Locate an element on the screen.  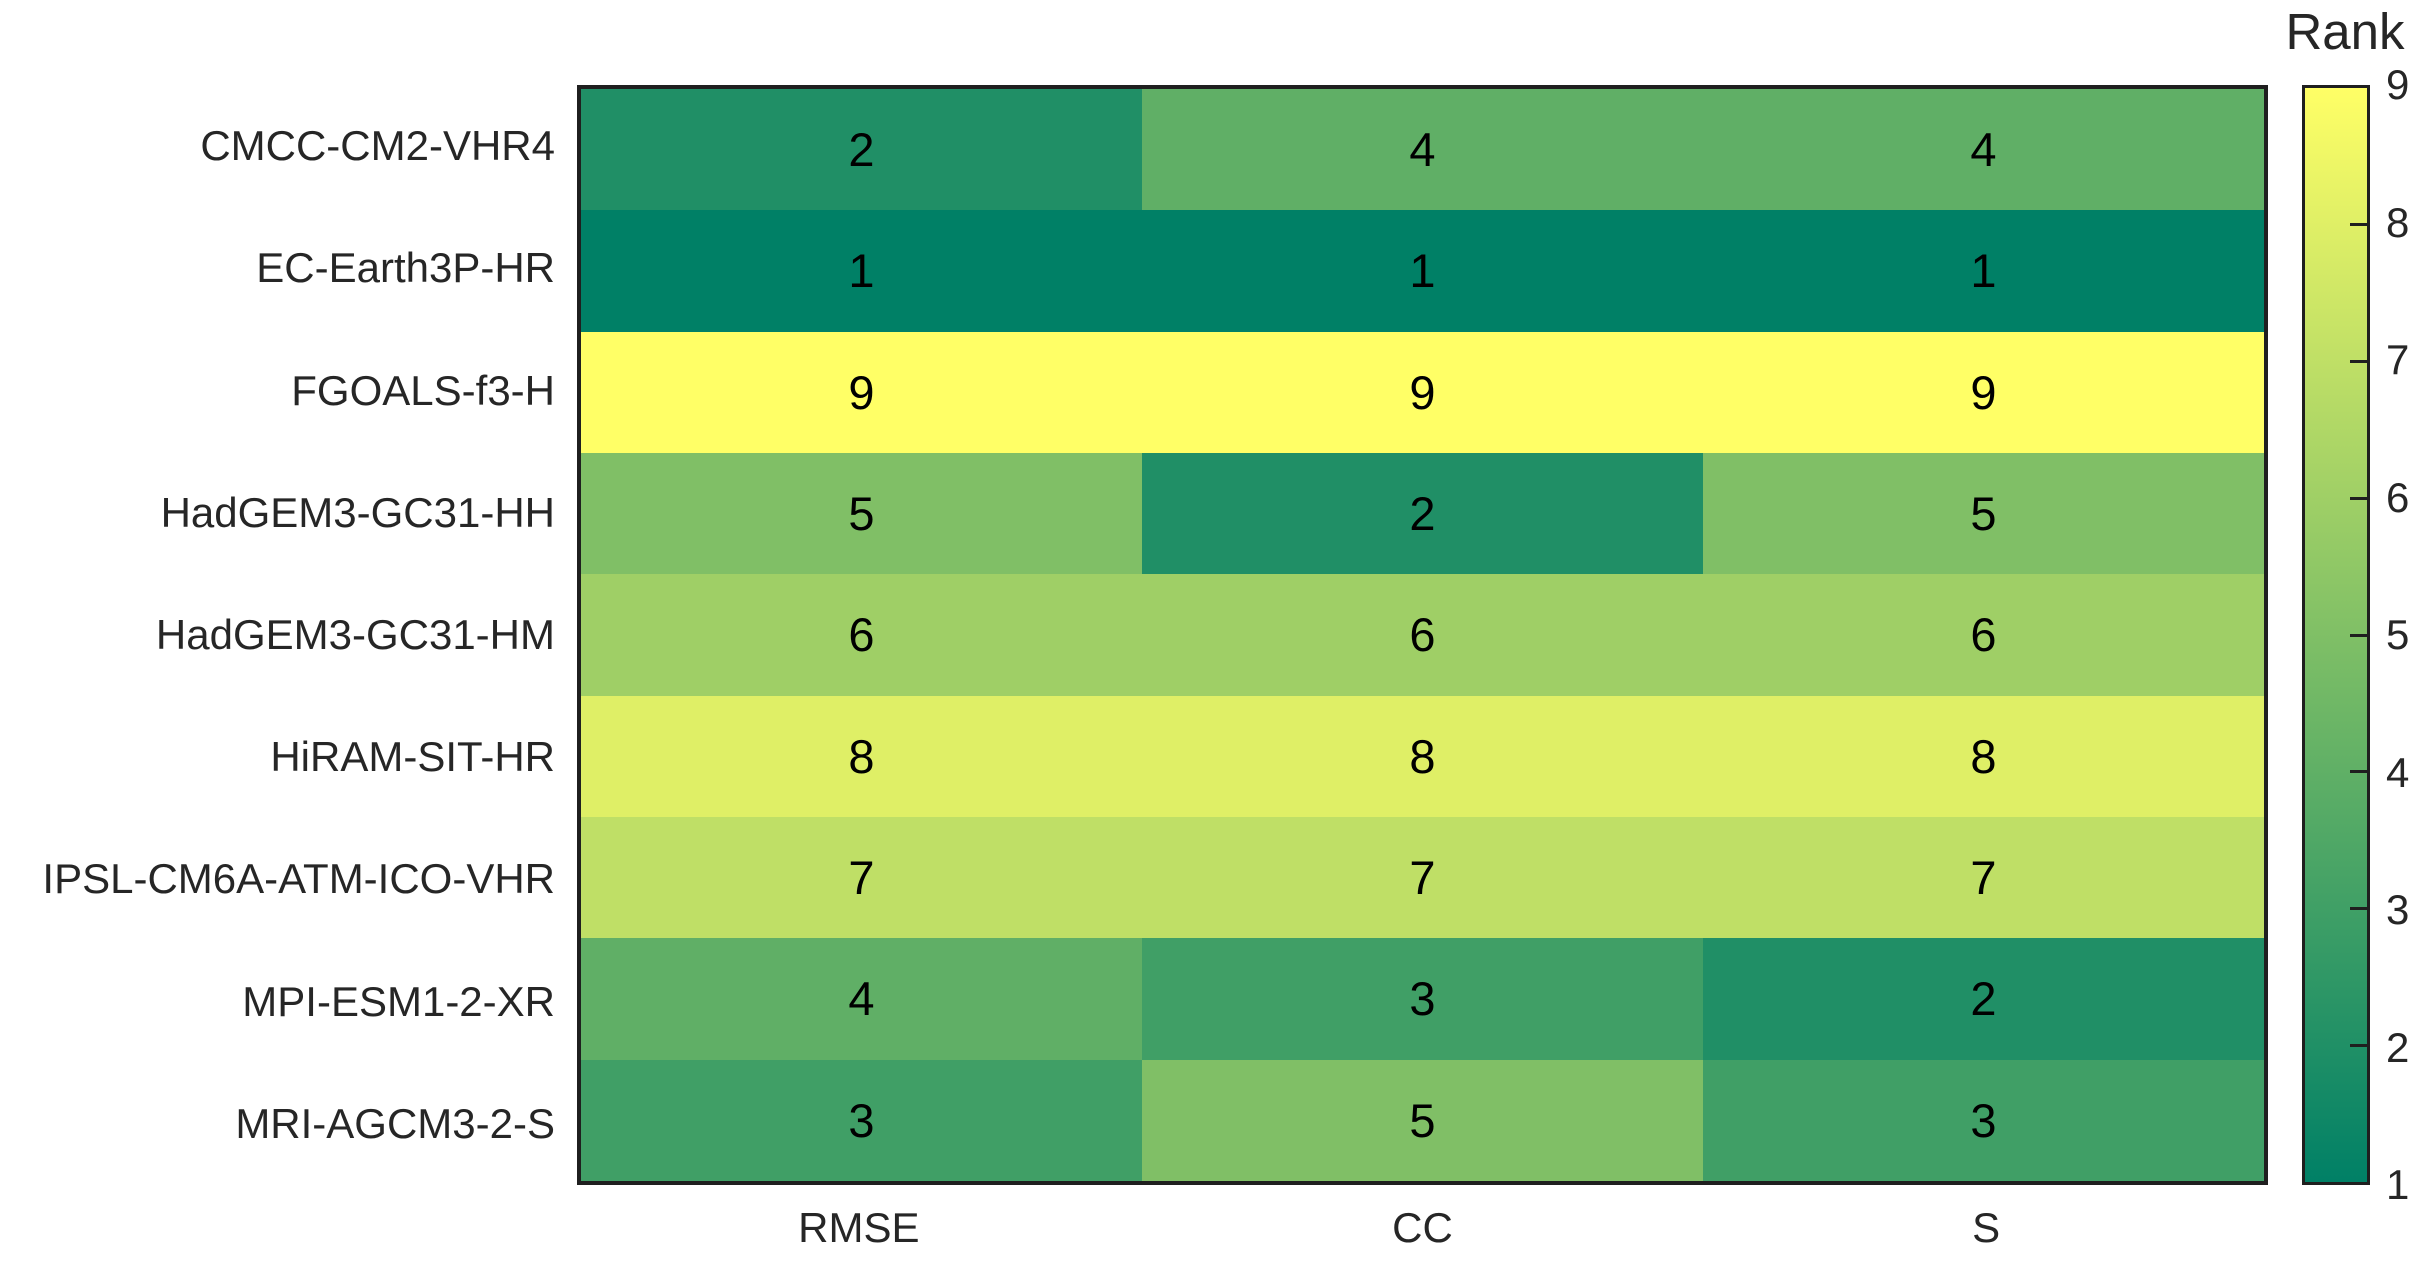
colorbar-tick-label: 4 is located at coordinates (2398, 772).